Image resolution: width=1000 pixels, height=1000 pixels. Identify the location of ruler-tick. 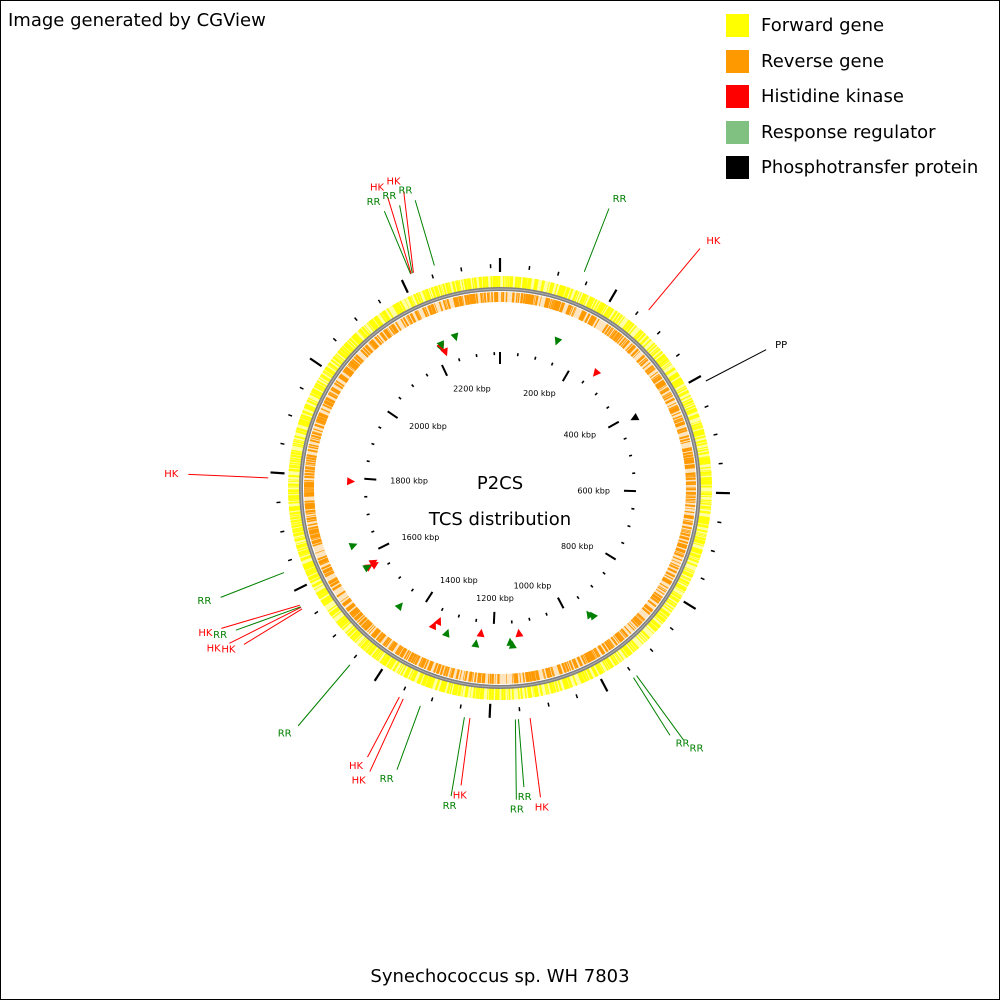
(380, 427).